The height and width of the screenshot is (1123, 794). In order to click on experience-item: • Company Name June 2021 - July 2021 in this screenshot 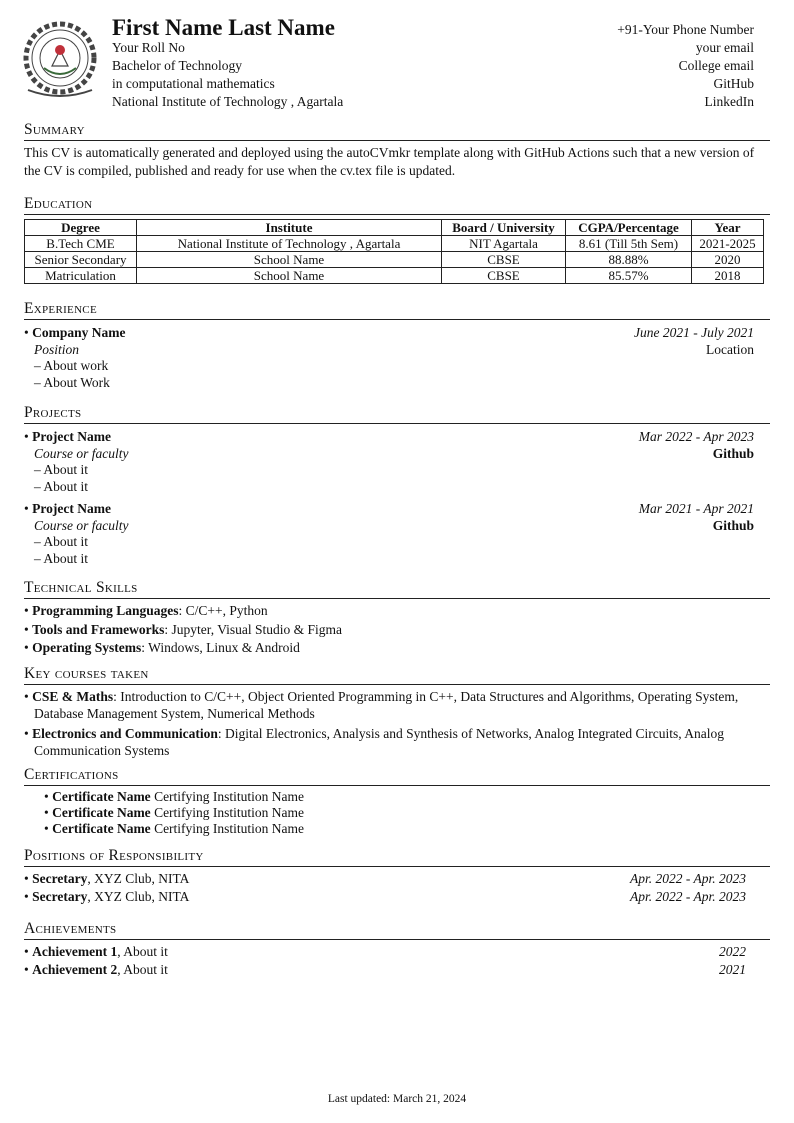, I will do `click(389, 332)`.